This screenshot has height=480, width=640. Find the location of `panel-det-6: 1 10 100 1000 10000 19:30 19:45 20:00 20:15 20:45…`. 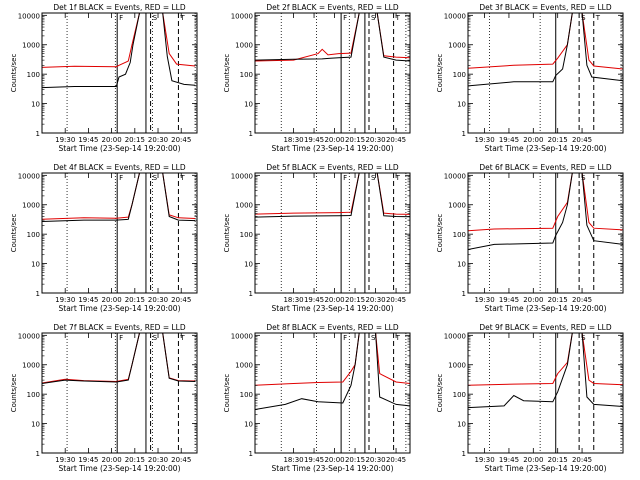

panel-det-6: 1 10 100 1000 10000 19:30 19:45 20:00 20:15 20:45… is located at coordinates (530, 238).